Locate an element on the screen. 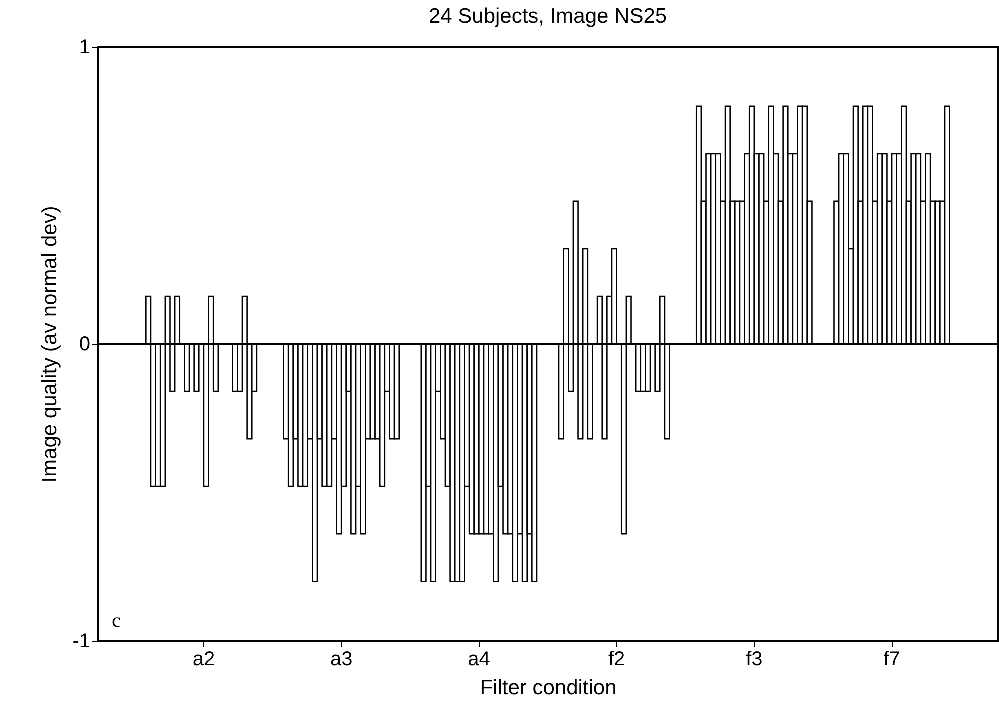 The height and width of the screenshot is (720, 999). annotation: c is located at coordinates (116, 621).